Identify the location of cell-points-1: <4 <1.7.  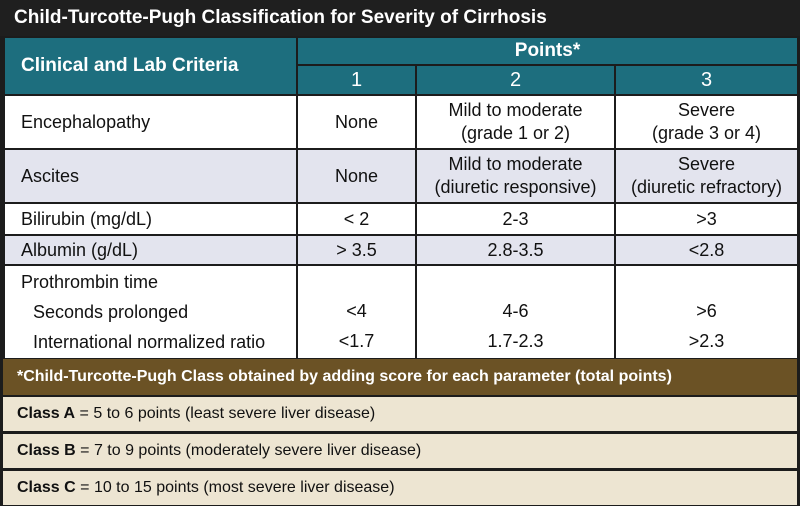
(356, 312).